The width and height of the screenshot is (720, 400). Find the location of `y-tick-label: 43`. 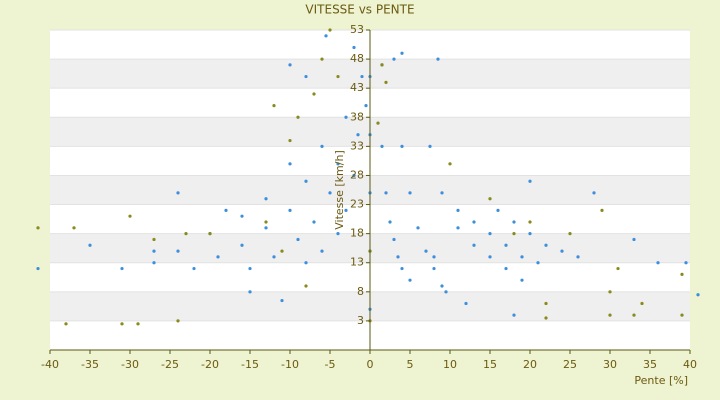

y-tick-label: 43 is located at coordinates (357, 87).